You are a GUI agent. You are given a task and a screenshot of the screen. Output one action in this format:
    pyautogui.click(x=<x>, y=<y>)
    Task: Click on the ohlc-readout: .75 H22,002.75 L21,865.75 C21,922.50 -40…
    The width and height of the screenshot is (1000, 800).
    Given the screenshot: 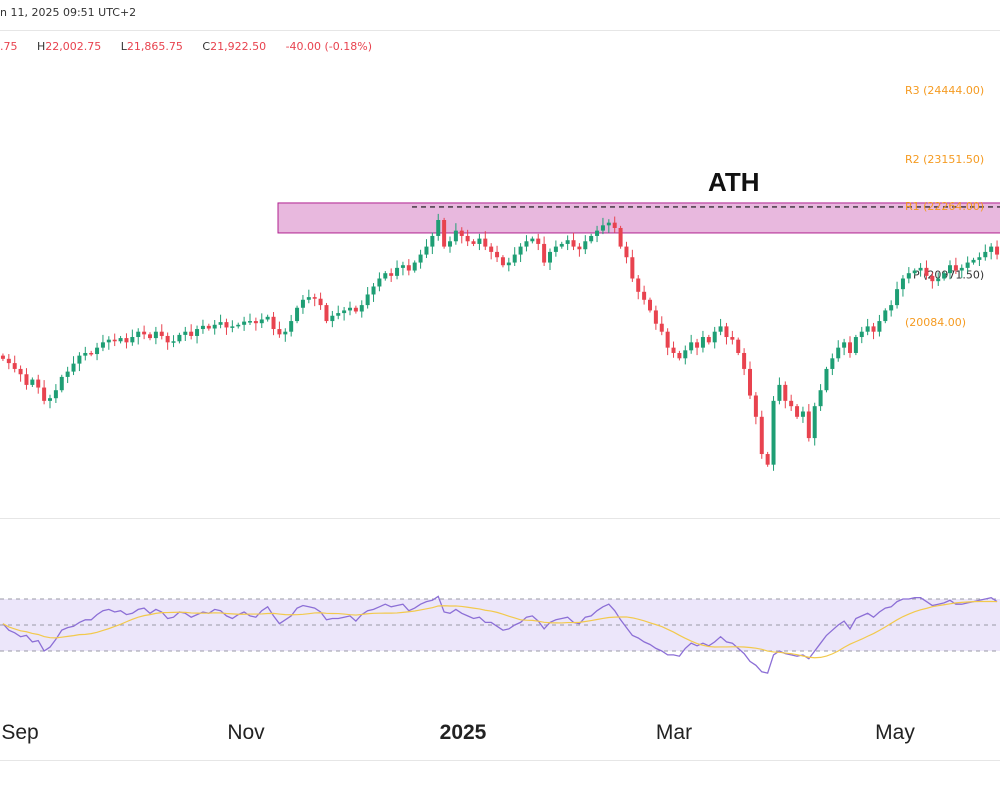 What is the action you would take?
    pyautogui.click(x=190, y=46)
    